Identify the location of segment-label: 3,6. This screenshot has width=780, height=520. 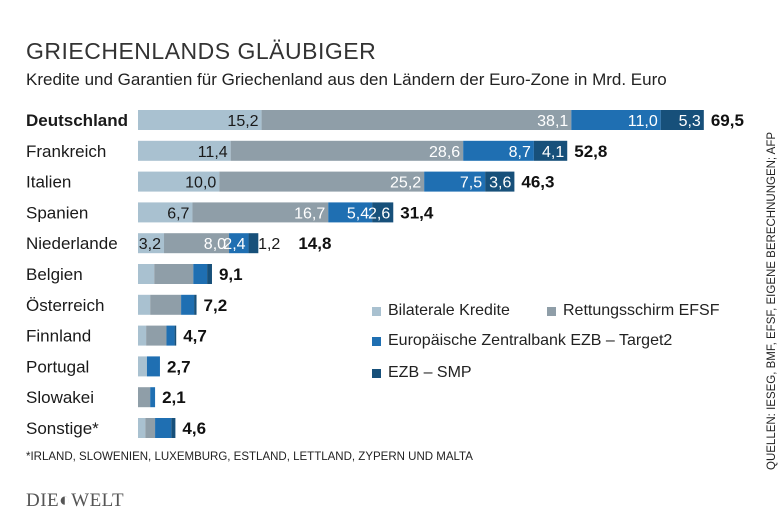
(500, 183).